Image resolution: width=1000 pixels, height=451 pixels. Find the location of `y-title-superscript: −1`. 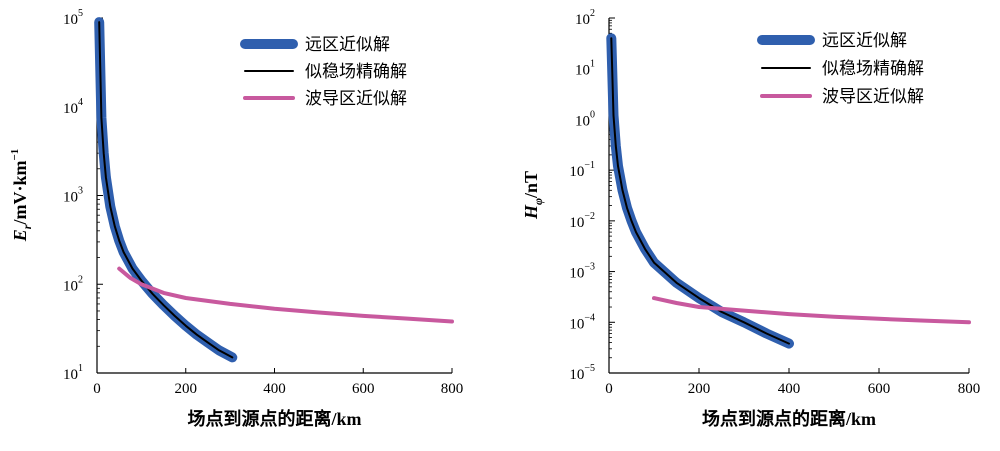

y-title-superscript: −1 is located at coordinates (15, 155).